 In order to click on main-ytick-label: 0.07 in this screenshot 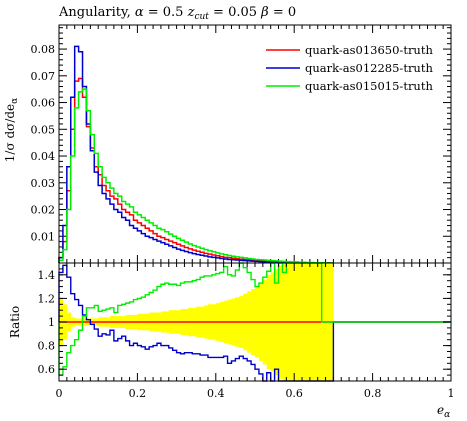, I will do `click(43, 76)`.